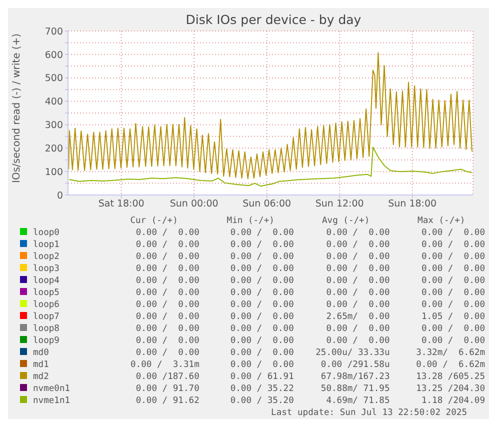 The width and height of the screenshot is (497, 443). Describe the element at coordinates (251, 221) in the screenshot. I see `text: Min (-/+)` at that location.